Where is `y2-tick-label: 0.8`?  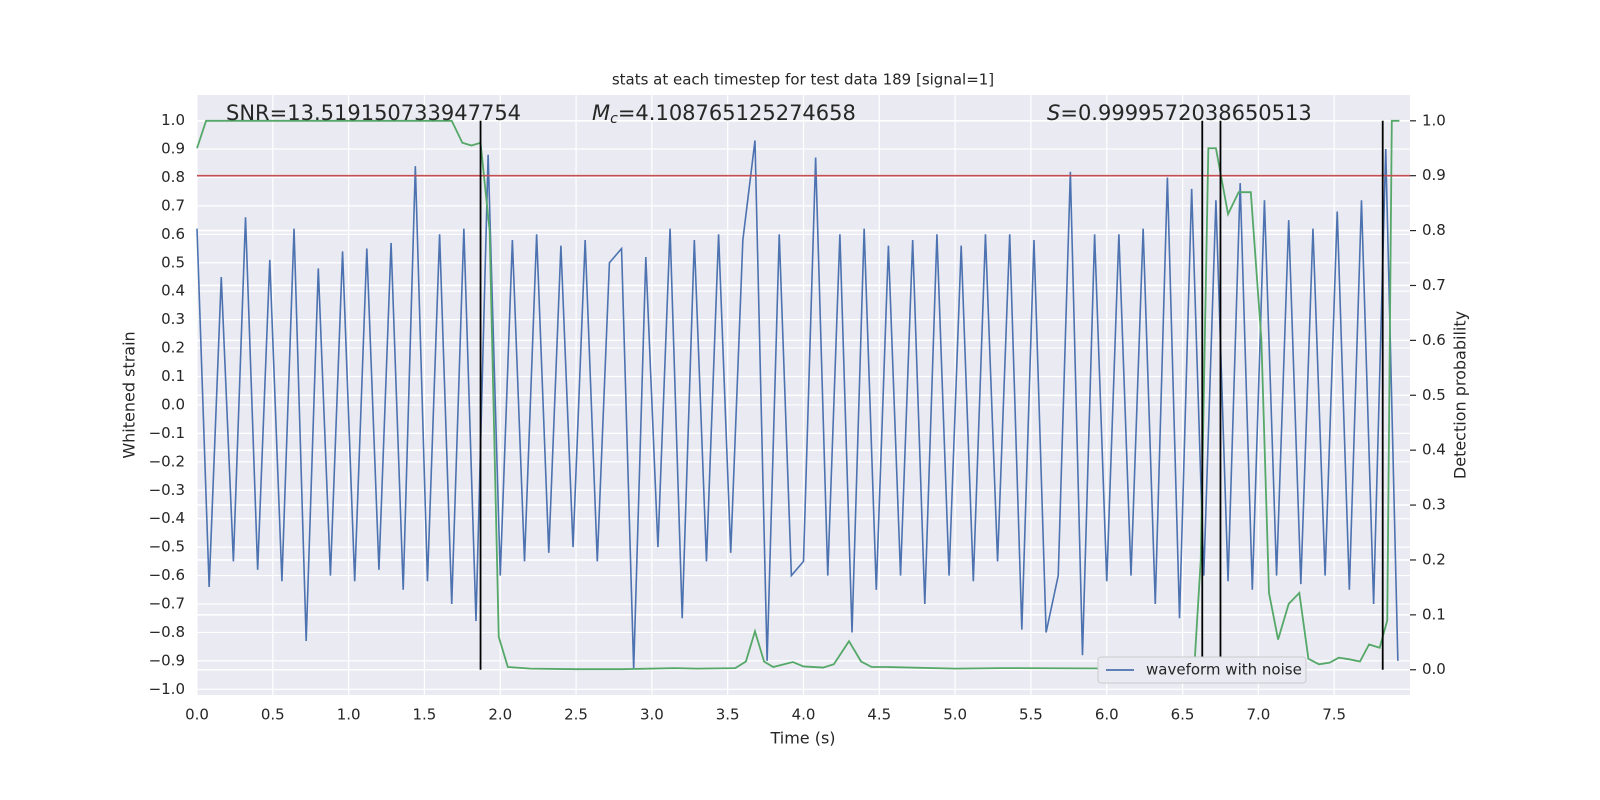 y2-tick-label: 0.8 is located at coordinates (1434, 230).